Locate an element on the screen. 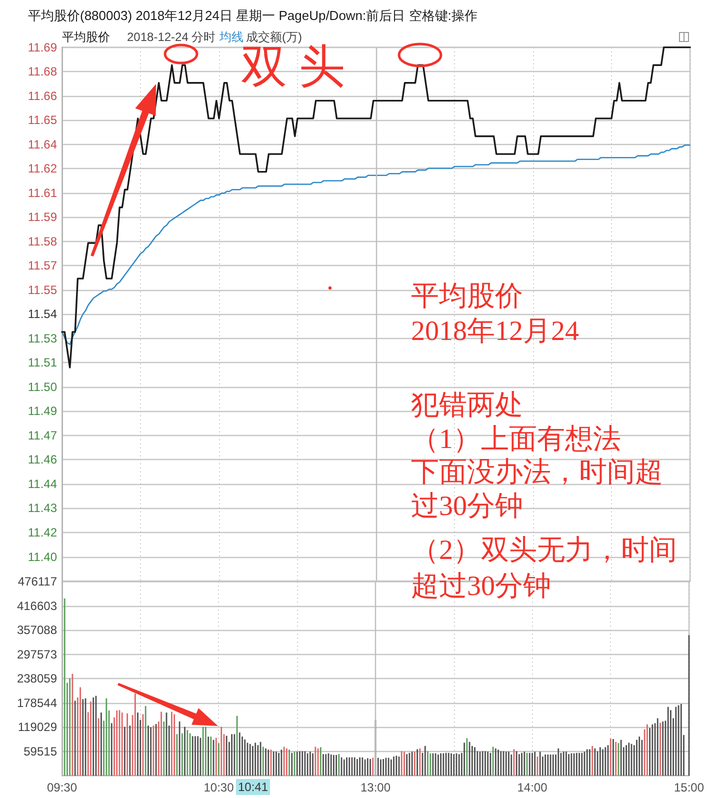  text: 成交额(万) is located at coordinates (274, 37).